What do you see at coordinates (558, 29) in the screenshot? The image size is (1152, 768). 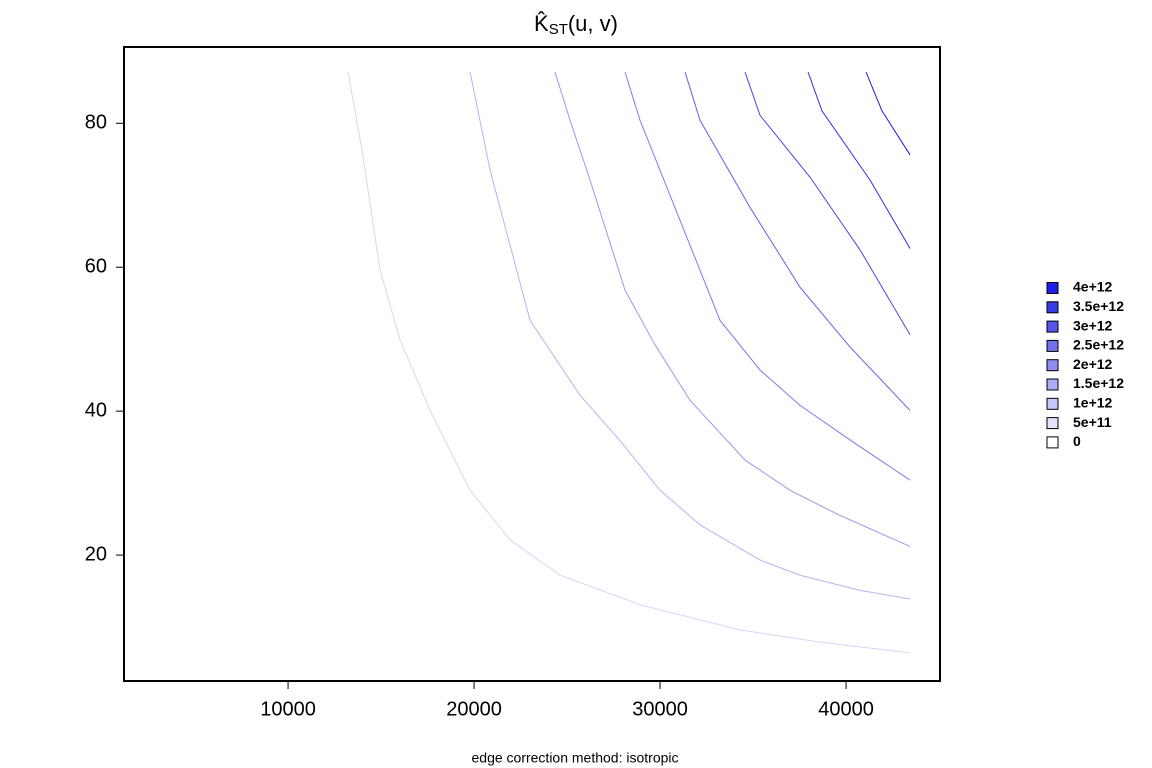 I see `title-subscript: ST` at bounding box center [558, 29].